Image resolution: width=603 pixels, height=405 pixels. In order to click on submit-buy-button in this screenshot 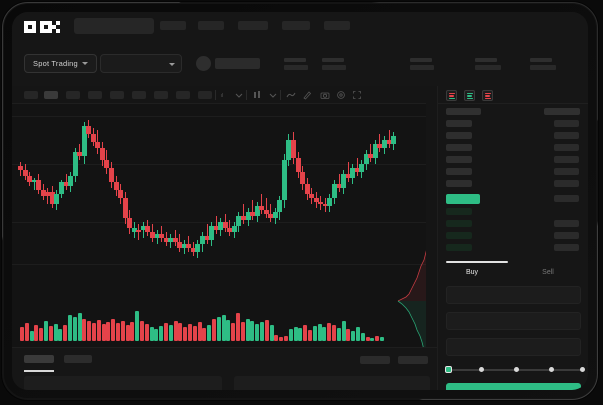, I will do `click(513, 386)`.